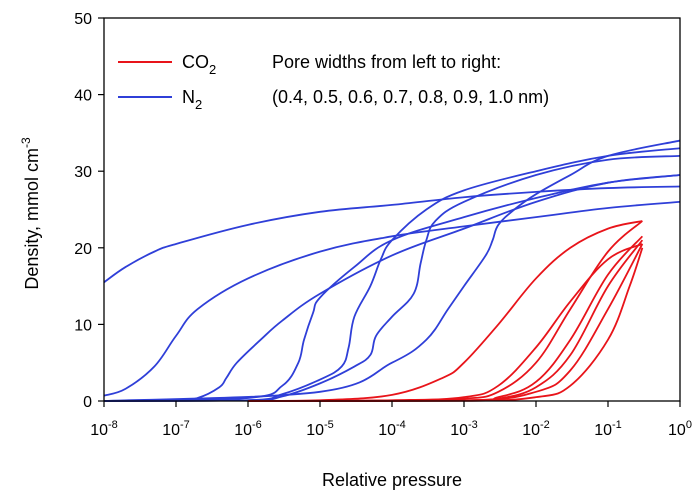 The image size is (696, 493). What do you see at coordinates (113, 425) in the screenshot?
I see `x-tick-label-exponent: -8` at bounding box center [113, 425].